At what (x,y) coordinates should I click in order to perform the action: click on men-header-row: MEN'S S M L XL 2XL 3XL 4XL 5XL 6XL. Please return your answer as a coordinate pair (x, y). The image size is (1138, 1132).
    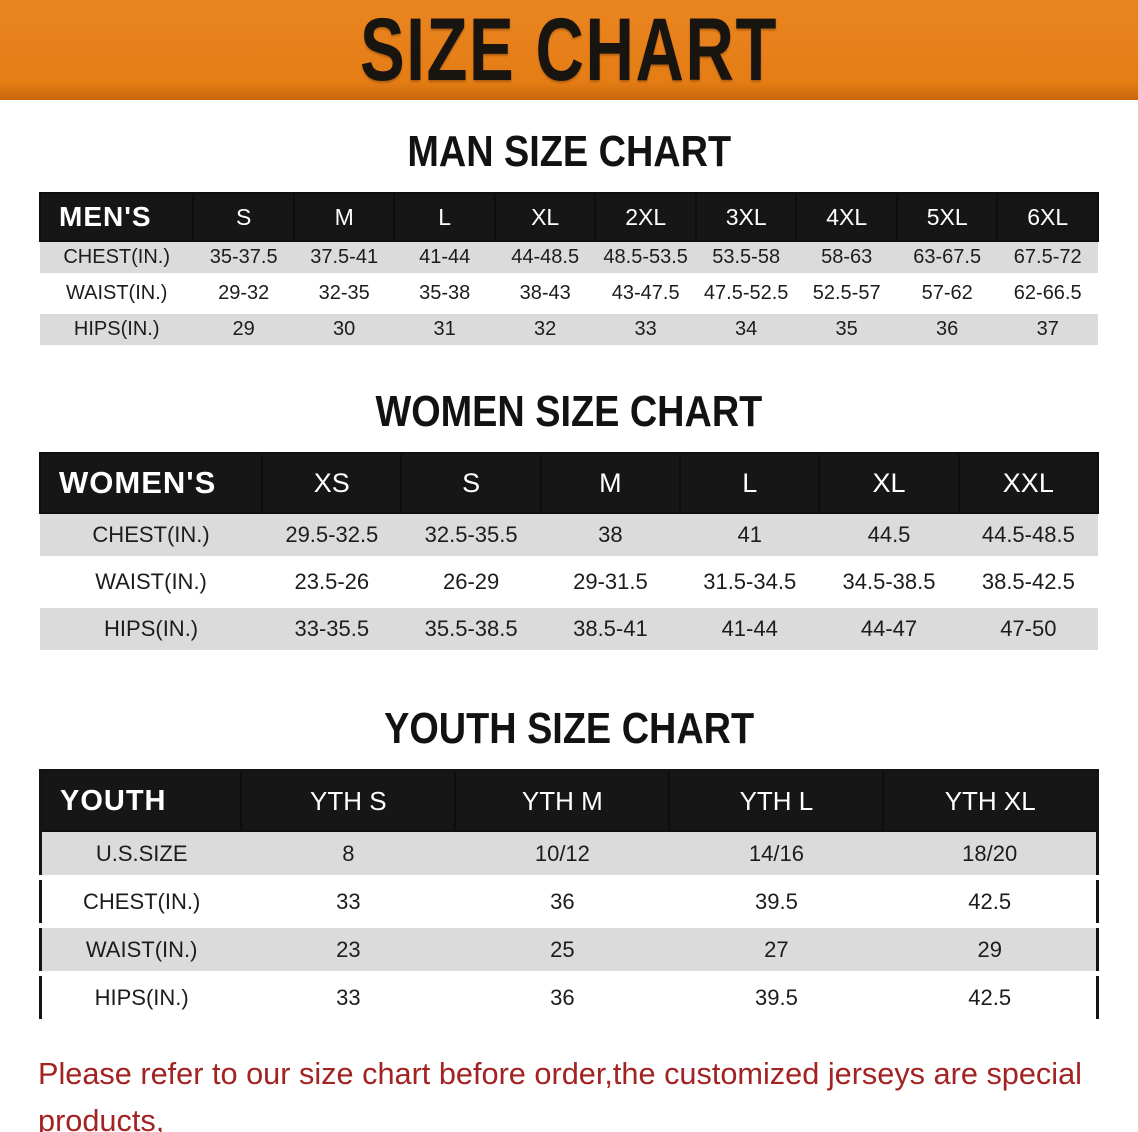
    Looking at the image, I should click on (568, 217).